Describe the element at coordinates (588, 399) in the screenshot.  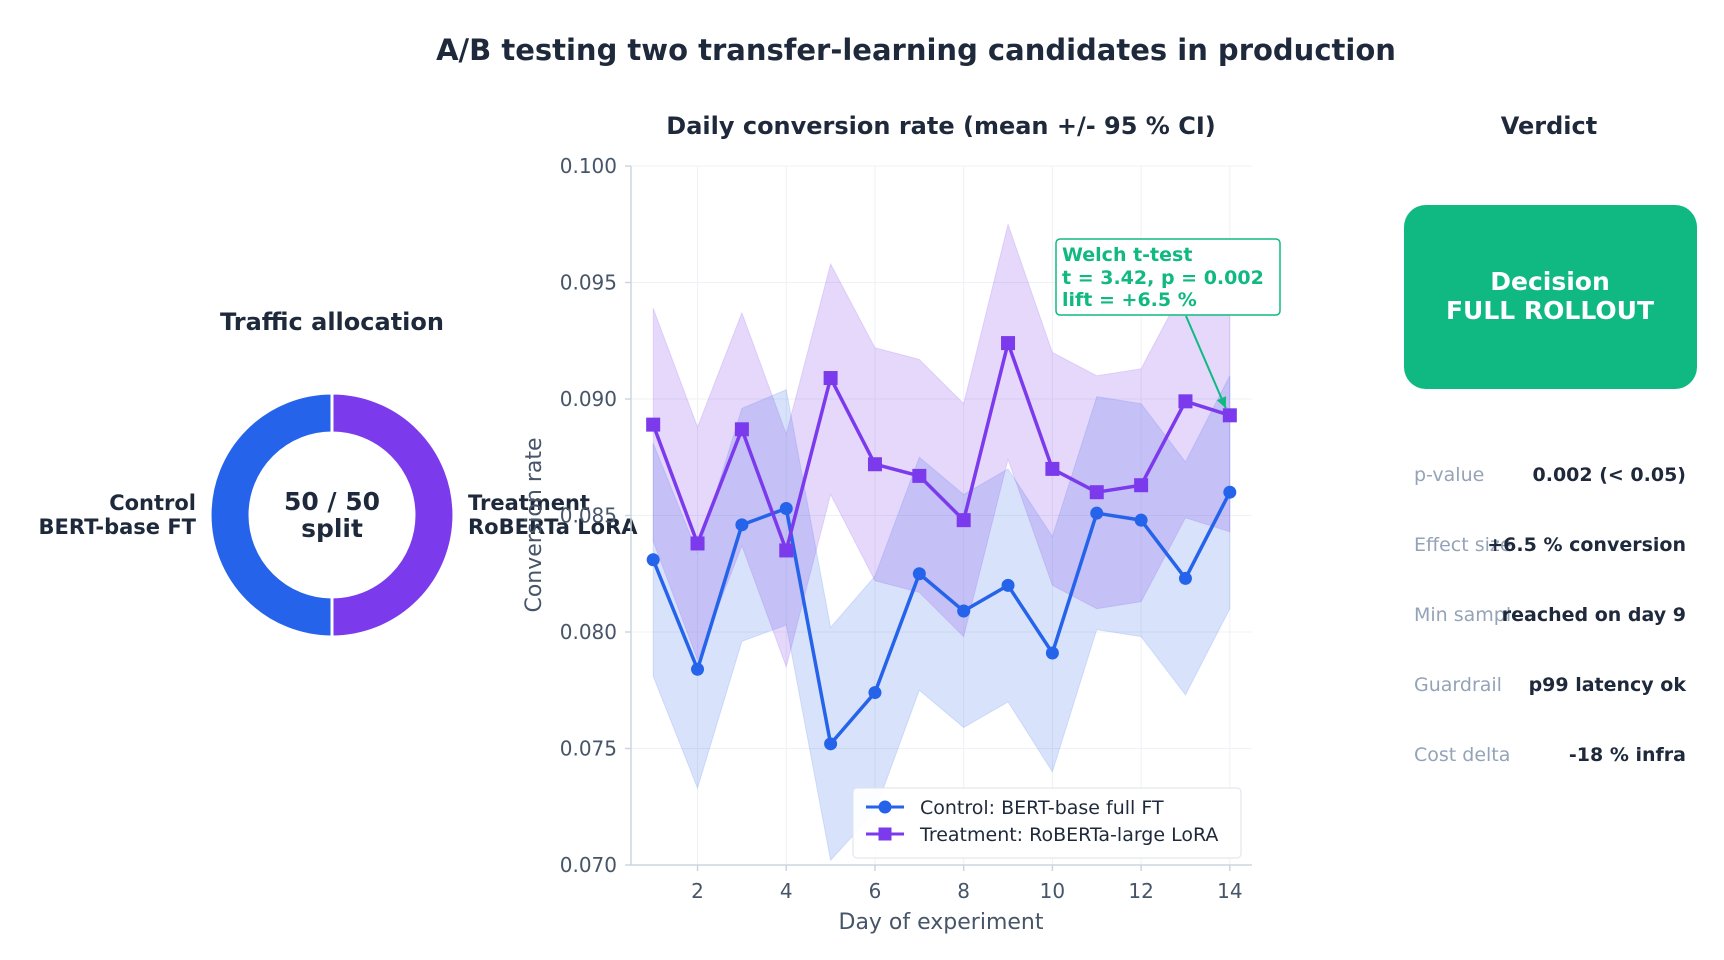
I see `y-tick-label: 0.090` at that location.